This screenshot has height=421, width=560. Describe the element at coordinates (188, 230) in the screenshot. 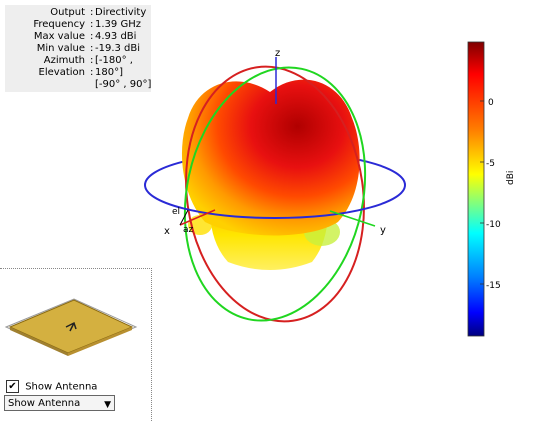

I see `azimuth-label: az` at that location.